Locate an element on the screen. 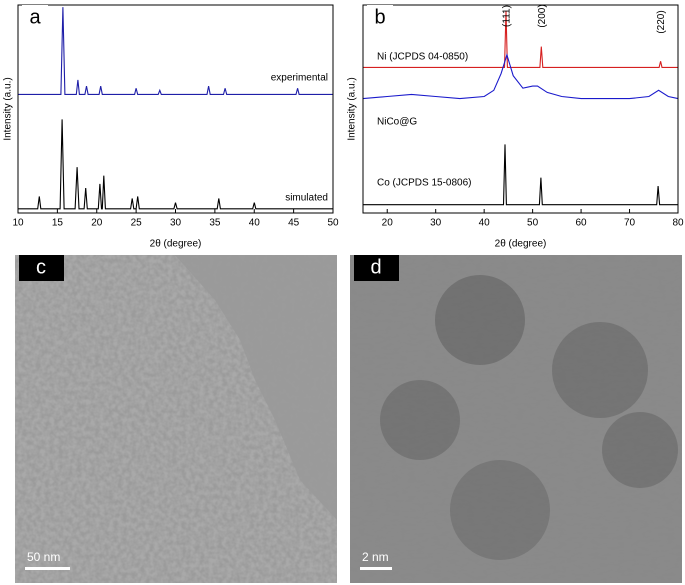 This screenshot has height=585, width=685. panel-label: c is located at coordinates (41, 267).